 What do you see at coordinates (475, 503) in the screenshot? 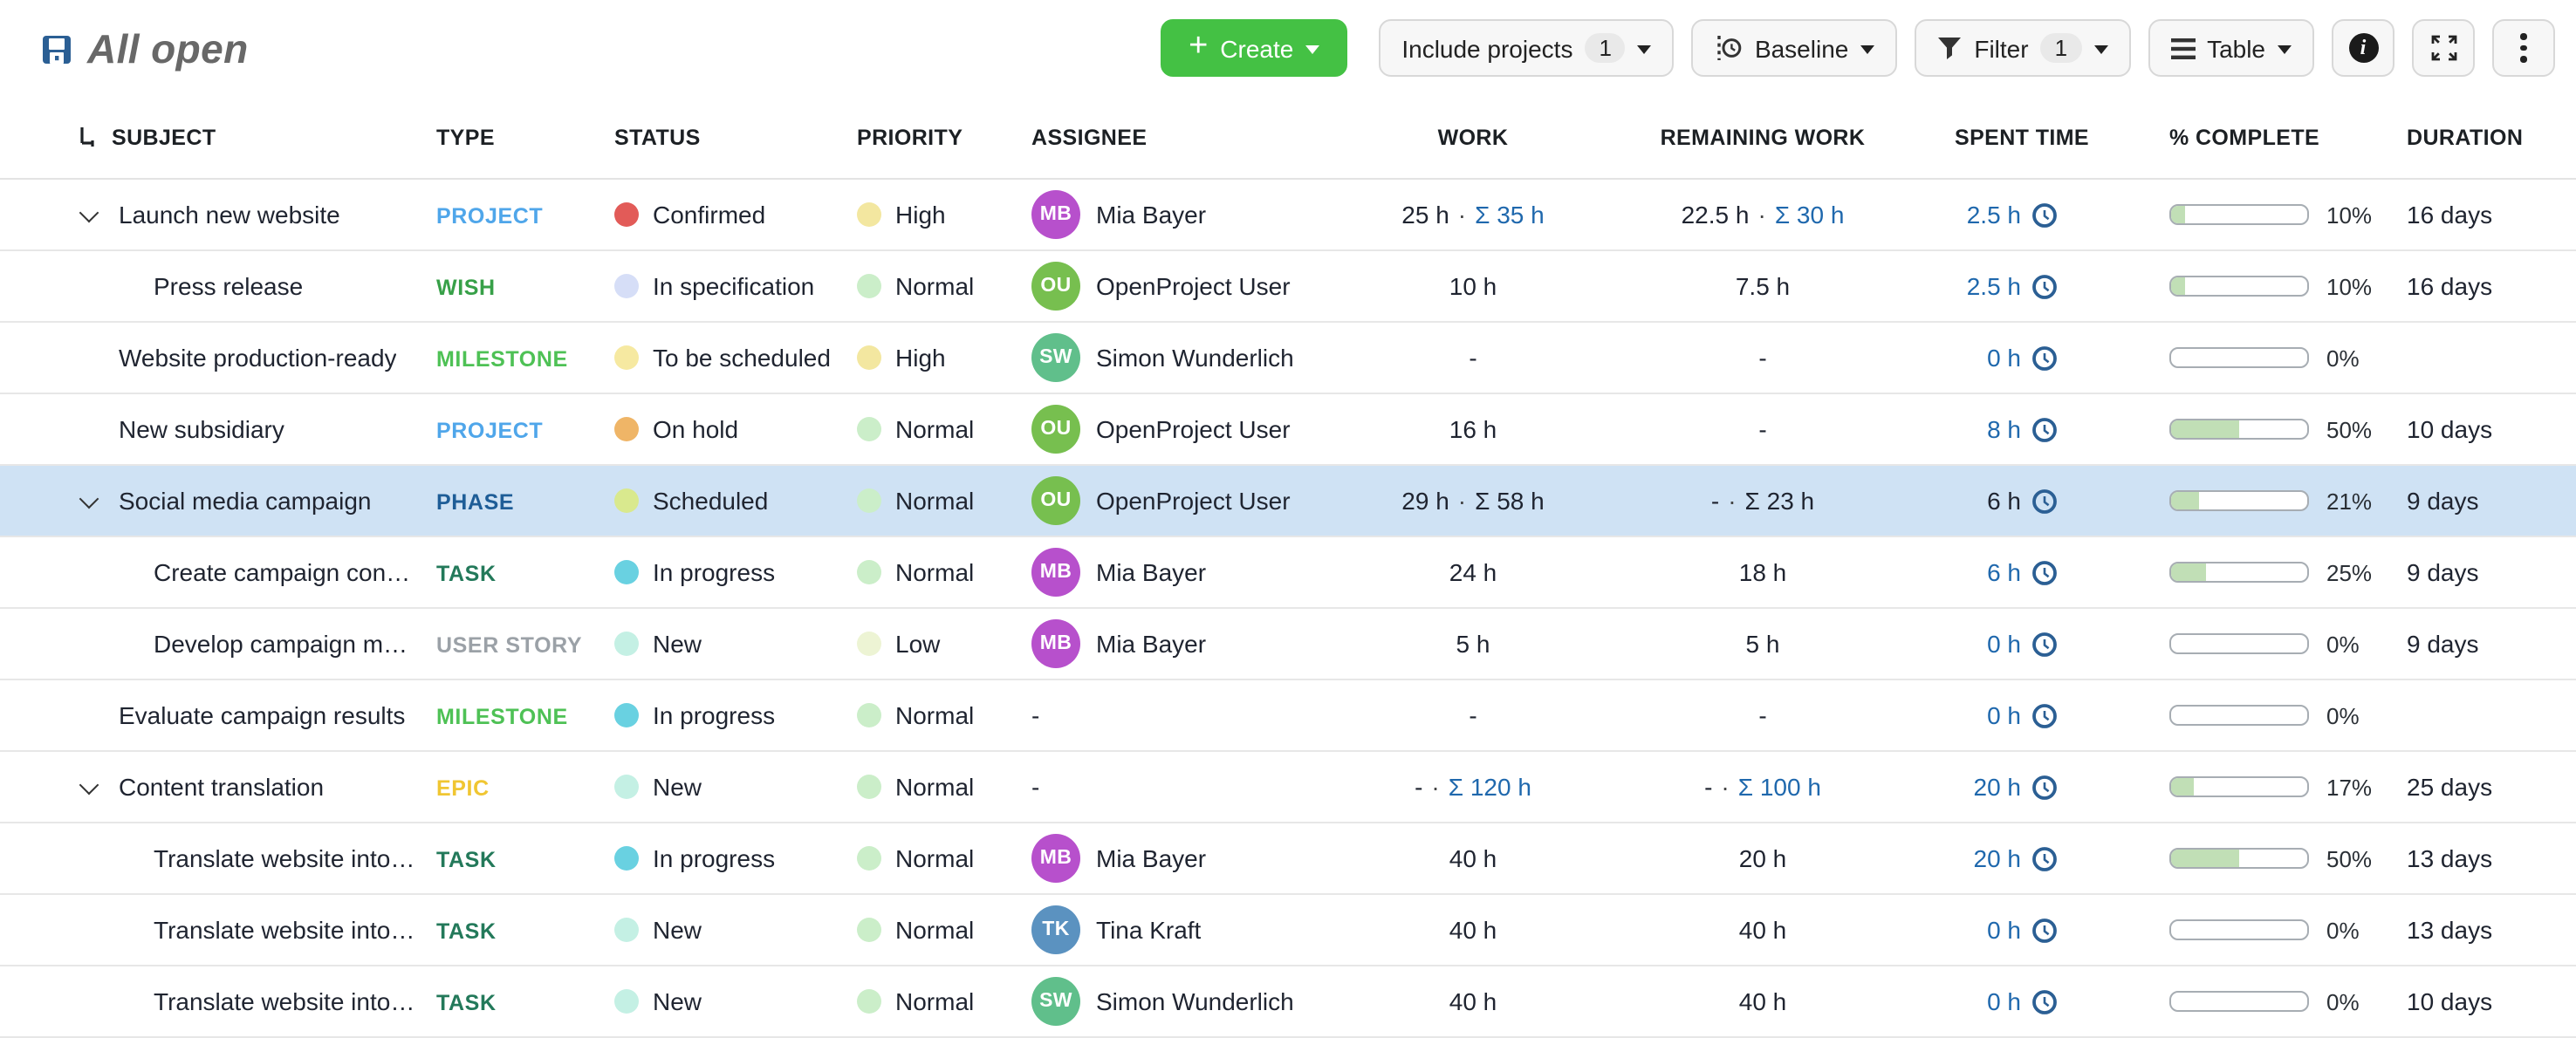
I see `type-label: PHASE` at bounding box center [475, 503].